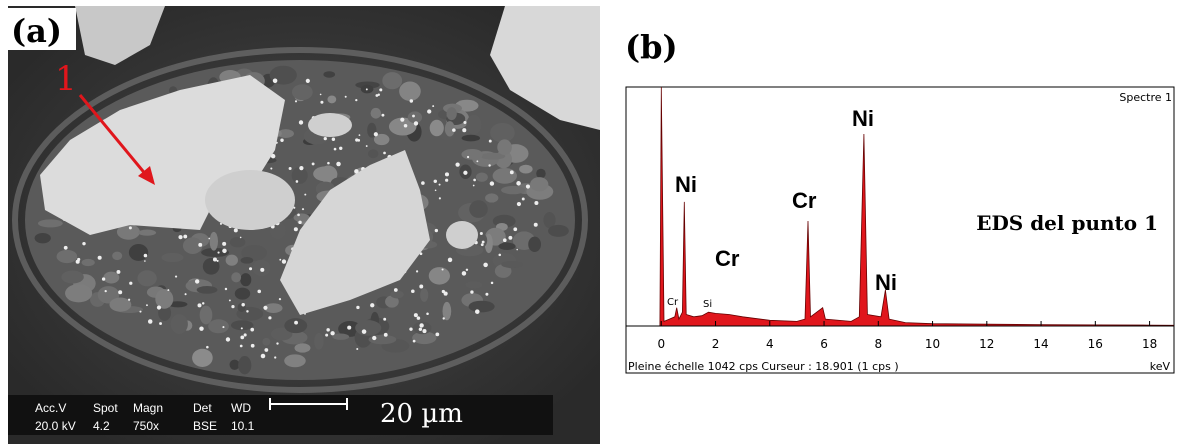 The width and height of the screenshot is (1181, 444). I want to click on scale-label: 20 µm, so click(421, 414).